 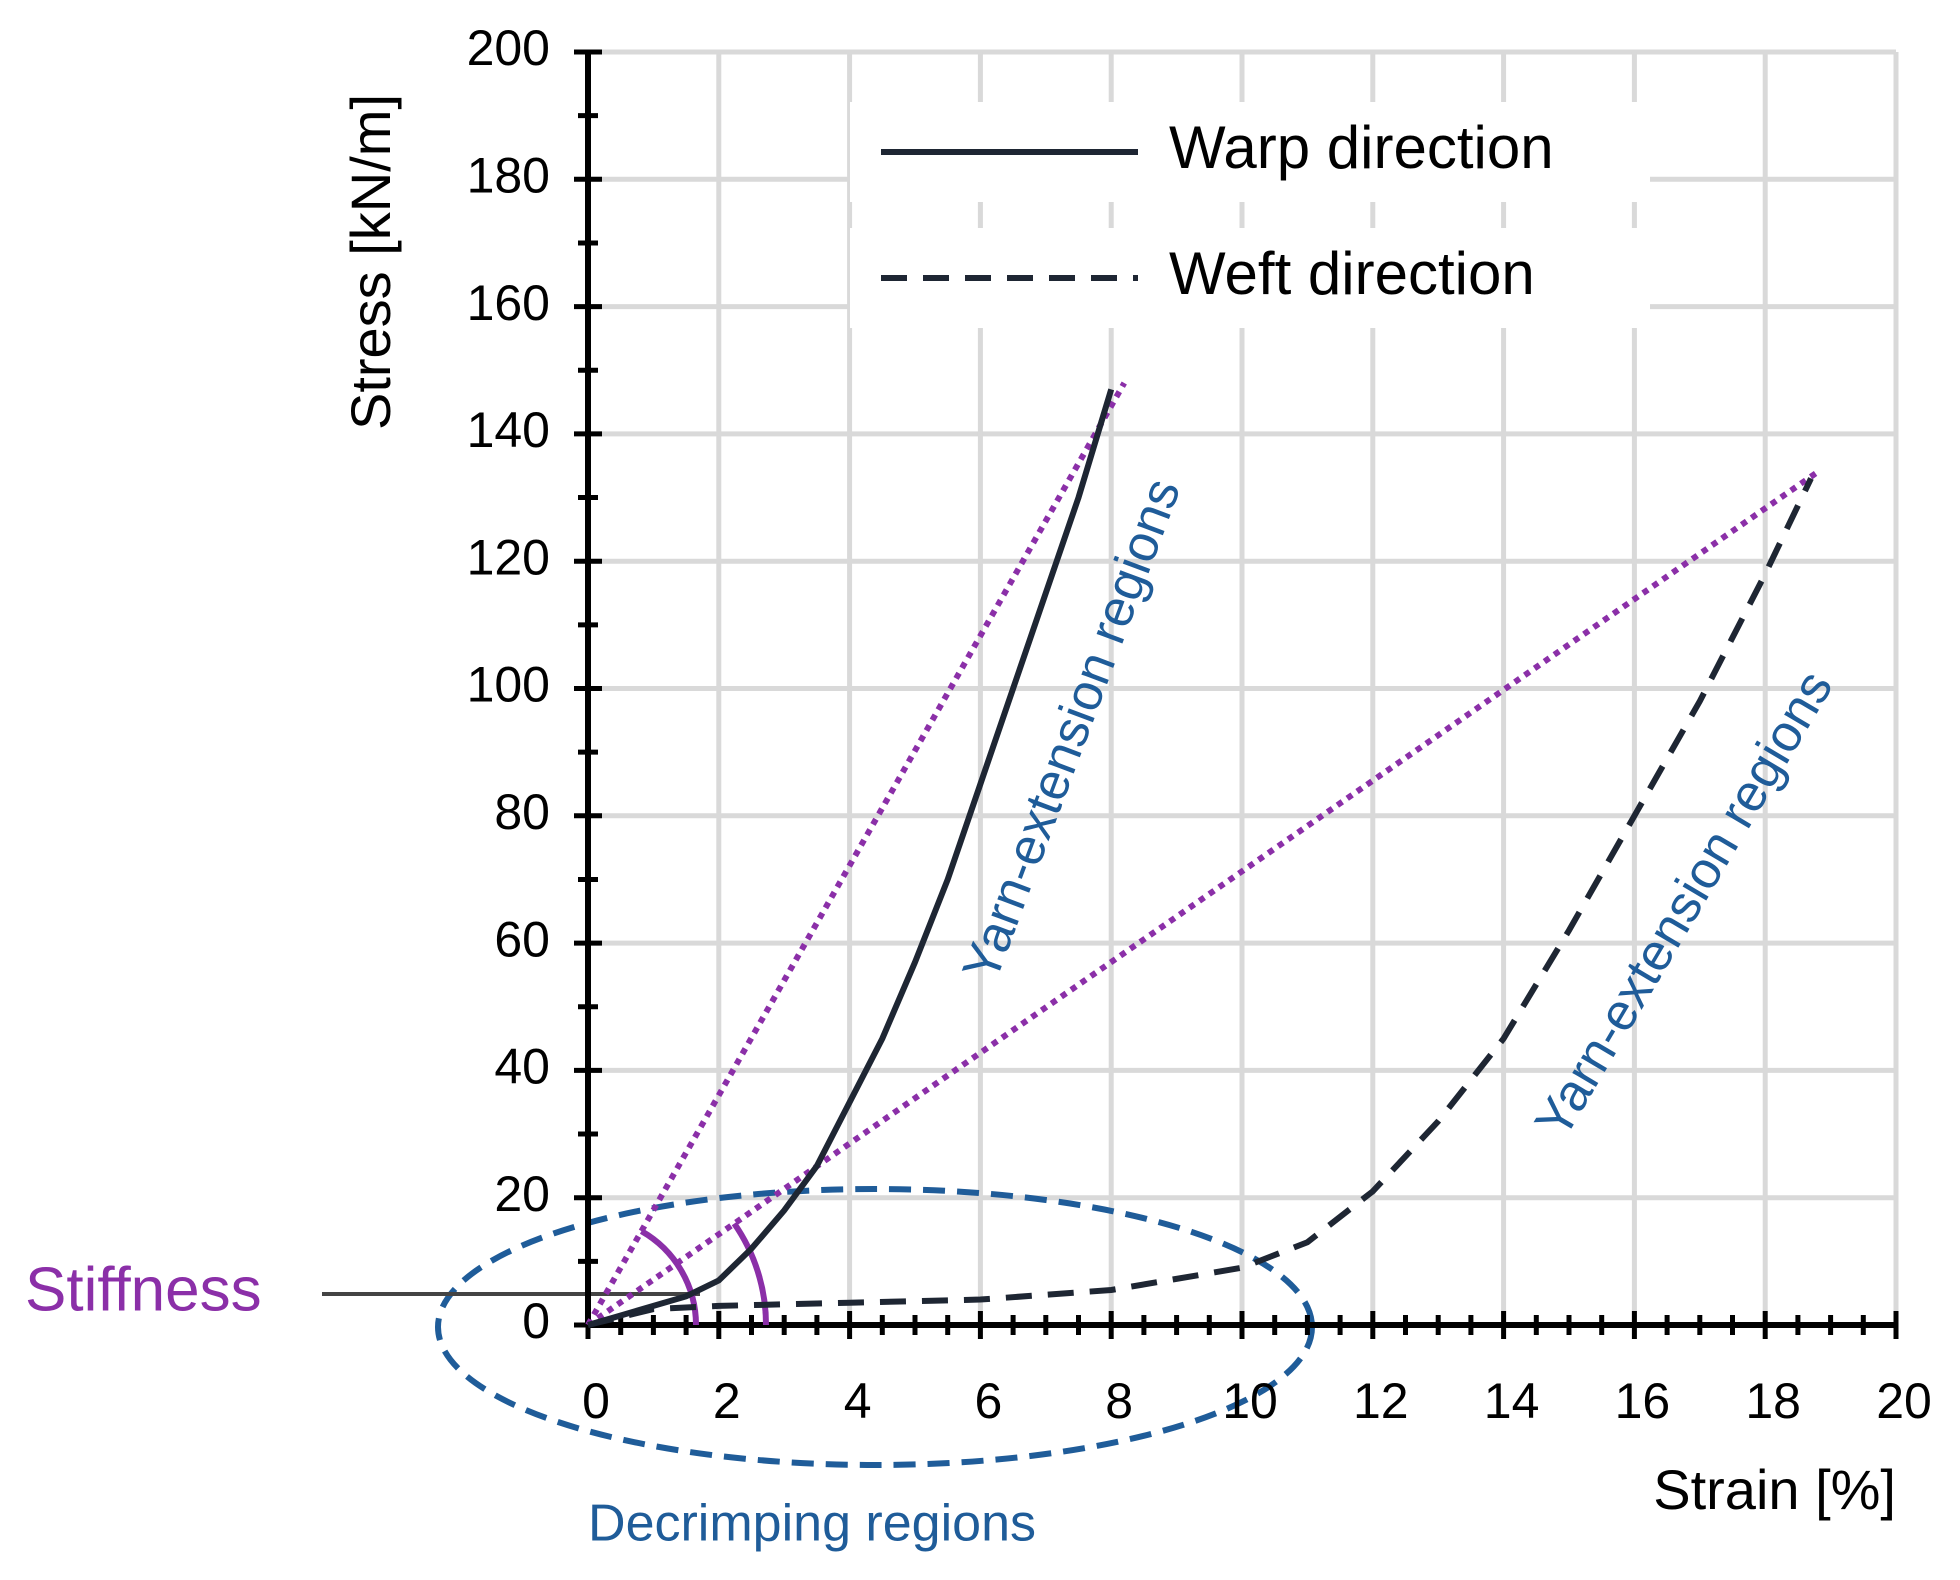 What do you see at coordinates (1643, 1401) in the screenshot?
I see `x-tick-label: 16` at bounding box center [1643, 1401].